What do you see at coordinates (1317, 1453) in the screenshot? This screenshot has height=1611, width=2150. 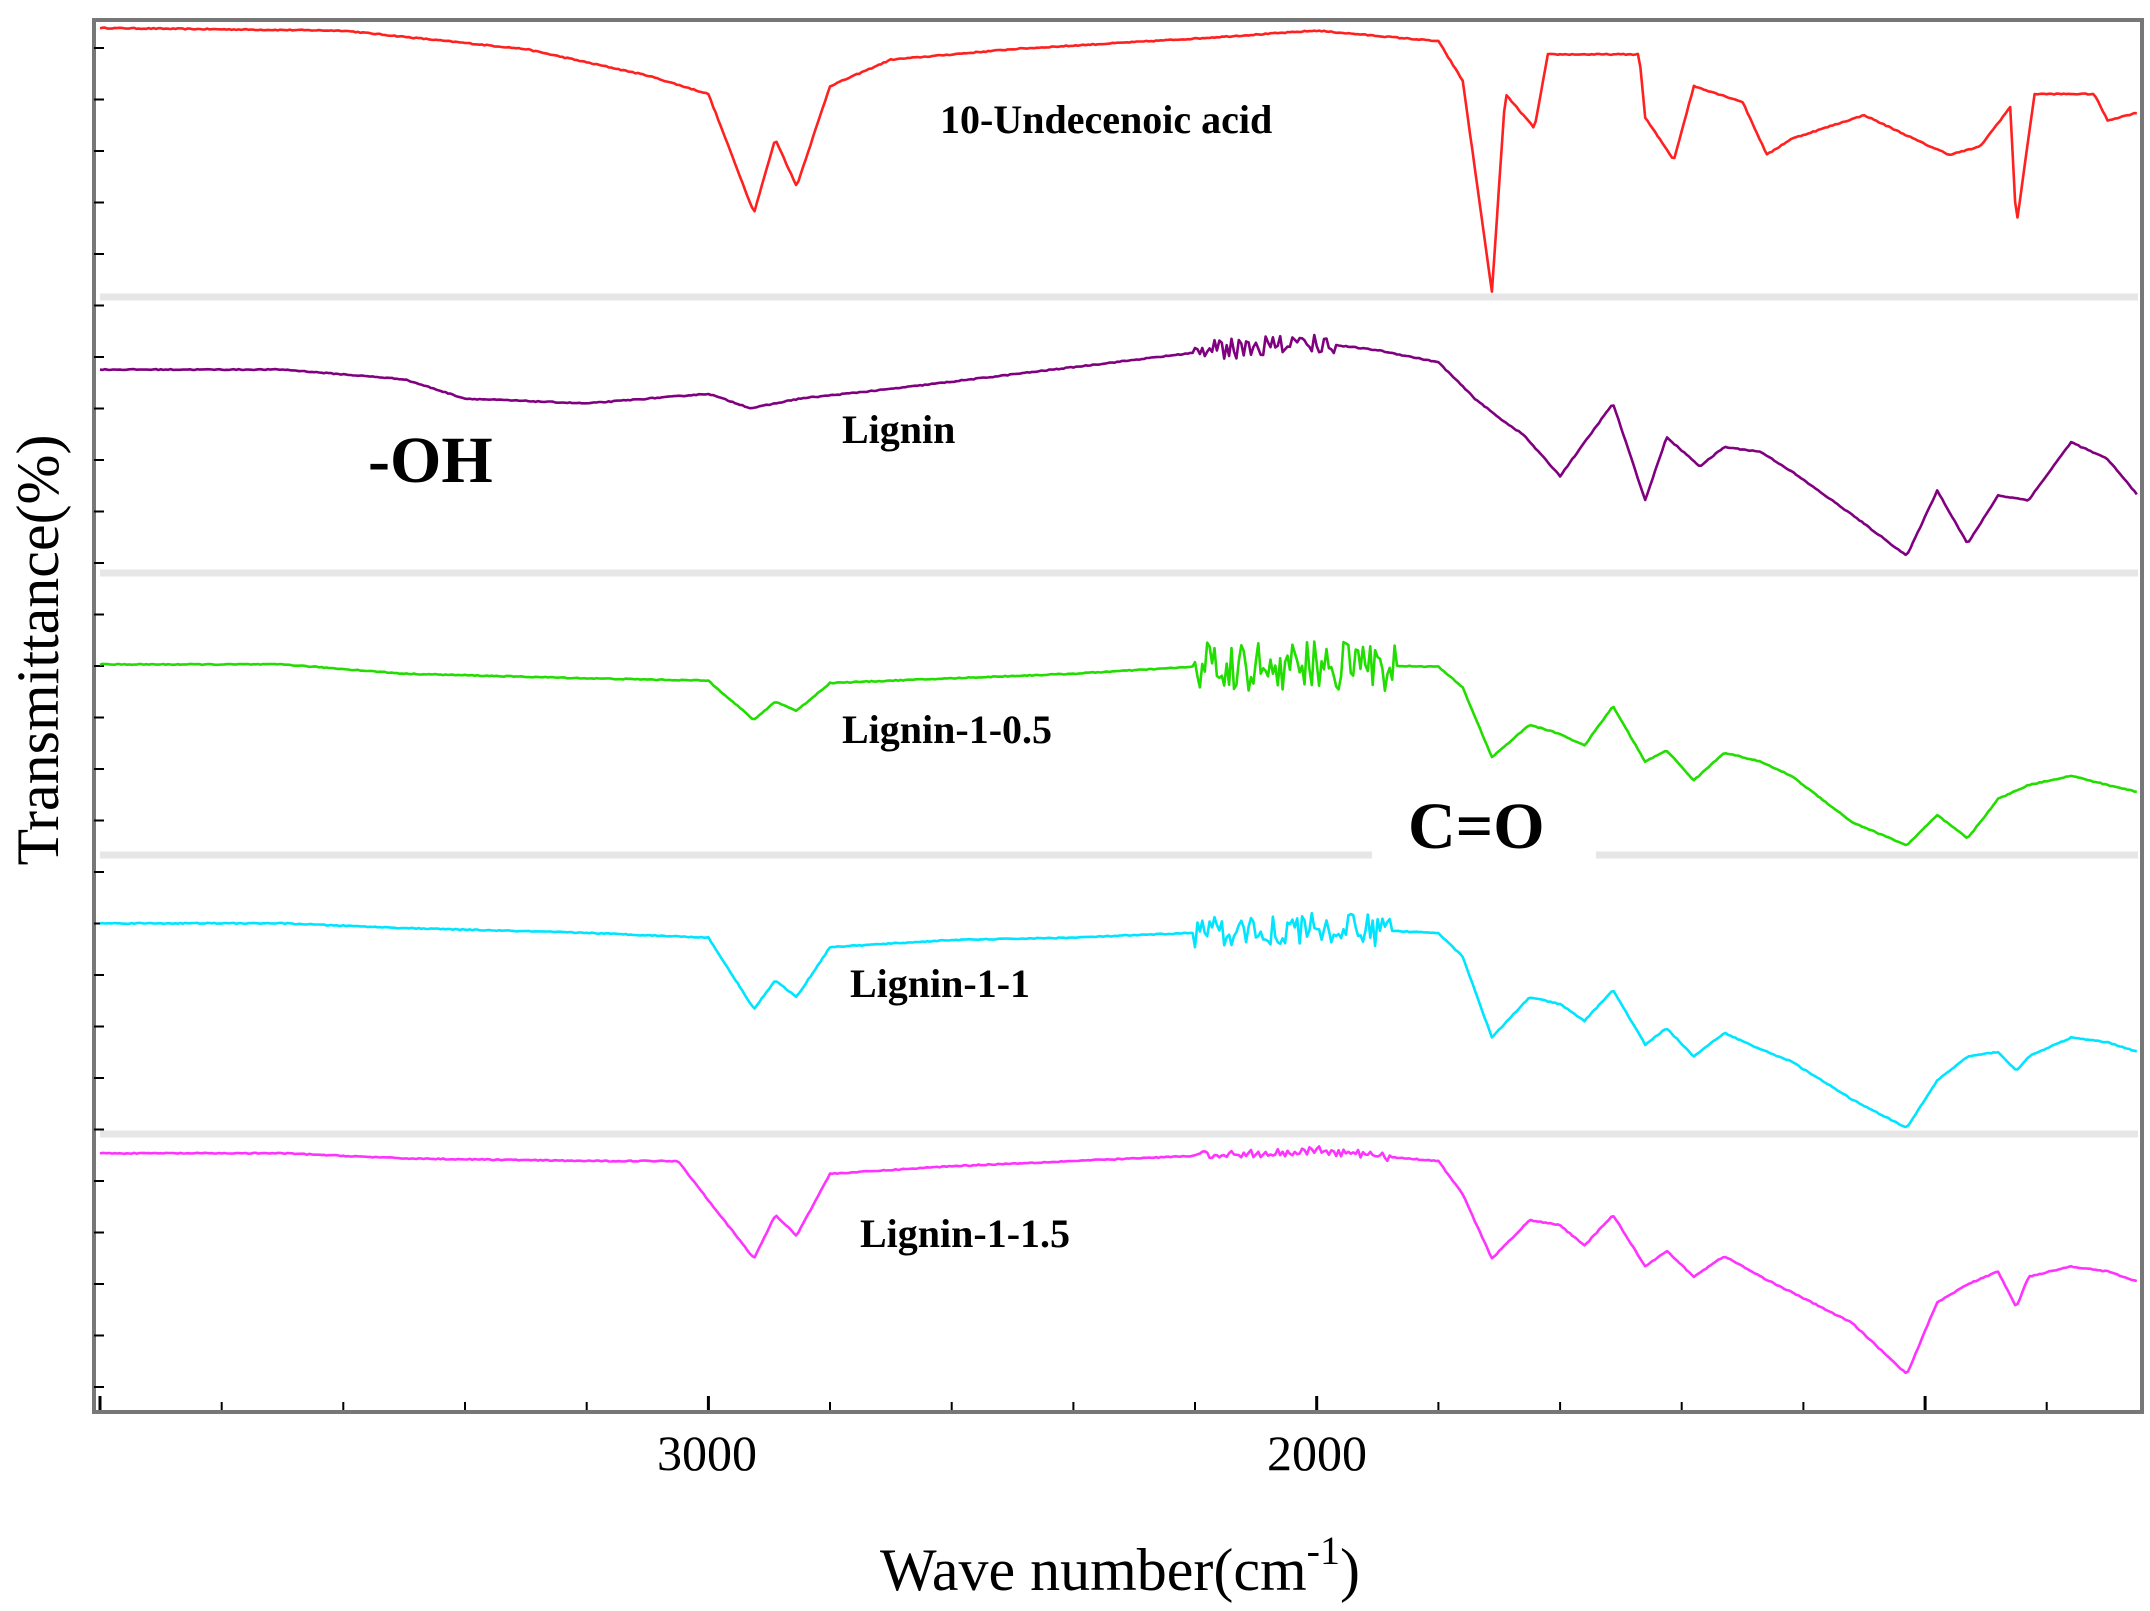 I see `x-tick-label-2000: 2000` at bounding box center [1317, 1453].